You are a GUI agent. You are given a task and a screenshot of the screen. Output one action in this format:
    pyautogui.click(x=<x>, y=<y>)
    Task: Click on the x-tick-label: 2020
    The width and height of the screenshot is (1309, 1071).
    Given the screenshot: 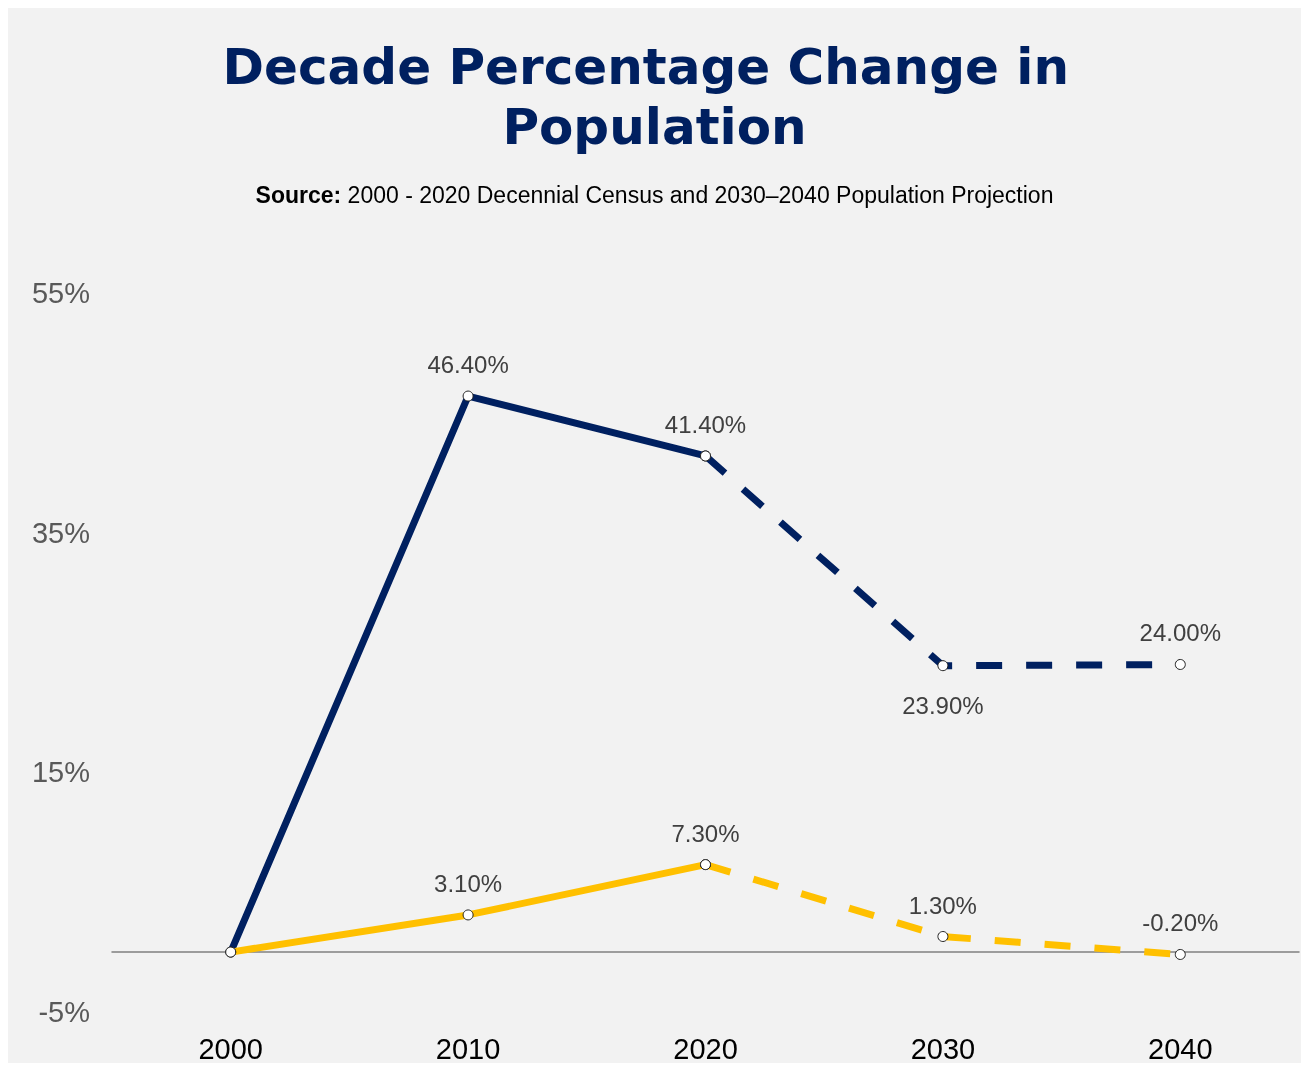 What is the action you would take?
    pyautogui.click(x=705, y=1048)
    